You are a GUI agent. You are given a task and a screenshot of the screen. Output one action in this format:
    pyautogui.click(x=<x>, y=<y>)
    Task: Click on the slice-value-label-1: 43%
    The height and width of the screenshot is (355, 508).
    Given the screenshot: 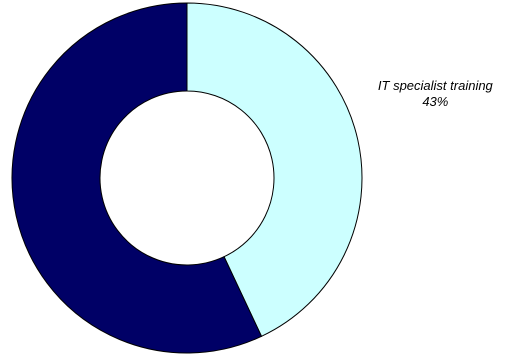 What is the action you would take?
    pyautogui.click(x=435, y=101)
    